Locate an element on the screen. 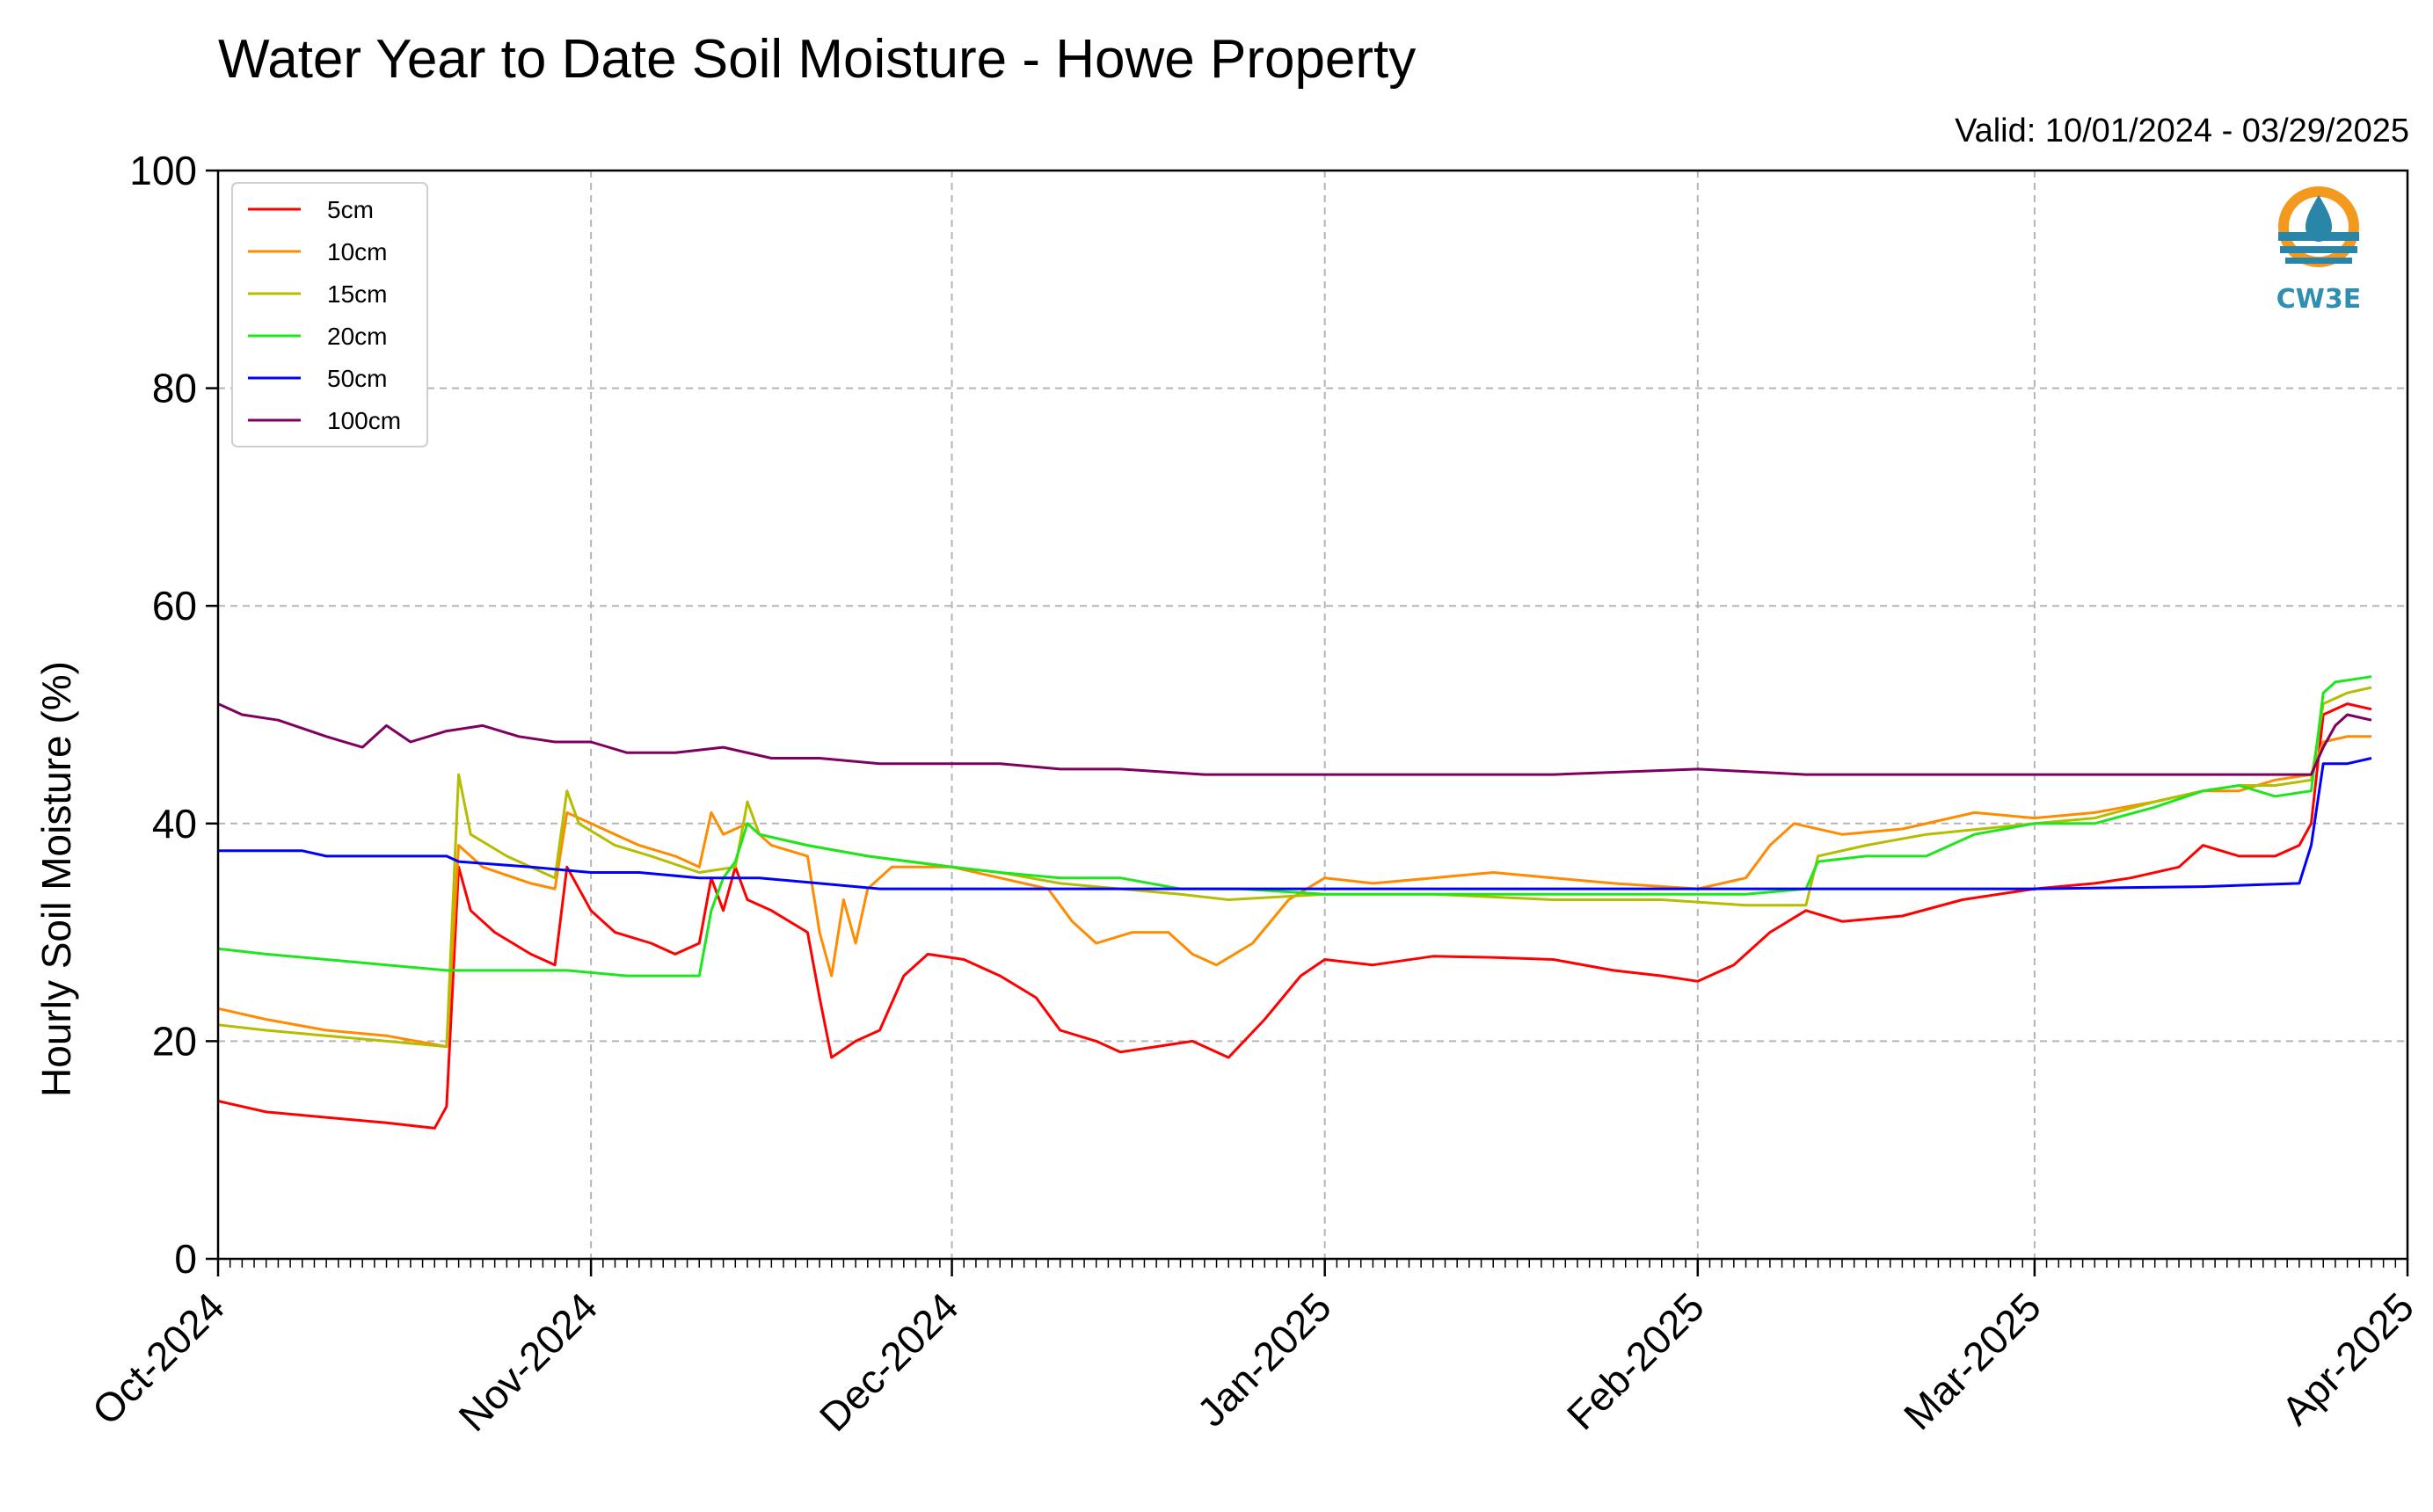  x-tick-label: Mar-2025 is located at coordinates (1972, 1361).